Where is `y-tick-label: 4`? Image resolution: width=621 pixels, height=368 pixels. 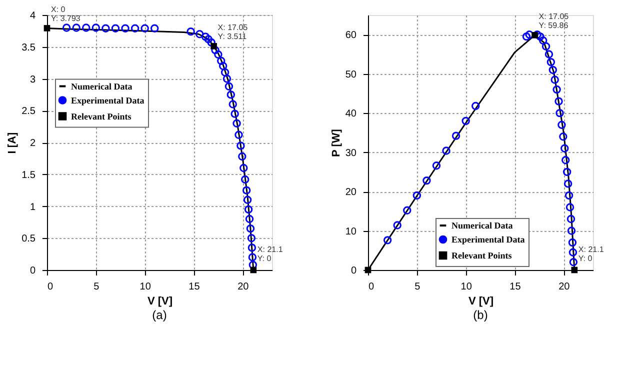 y-tick-label: 4 is located at coordinates (33, 16).